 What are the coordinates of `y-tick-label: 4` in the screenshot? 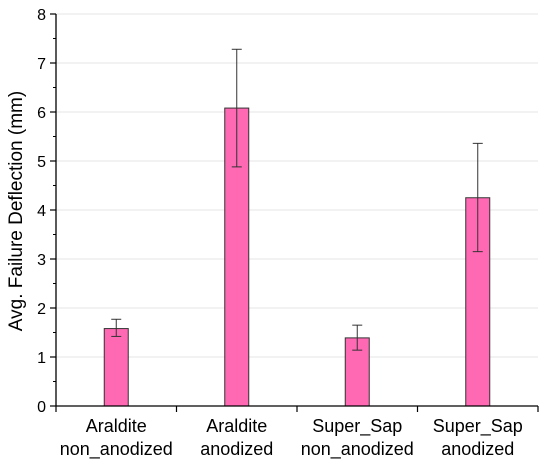 It's located at (41, 211).